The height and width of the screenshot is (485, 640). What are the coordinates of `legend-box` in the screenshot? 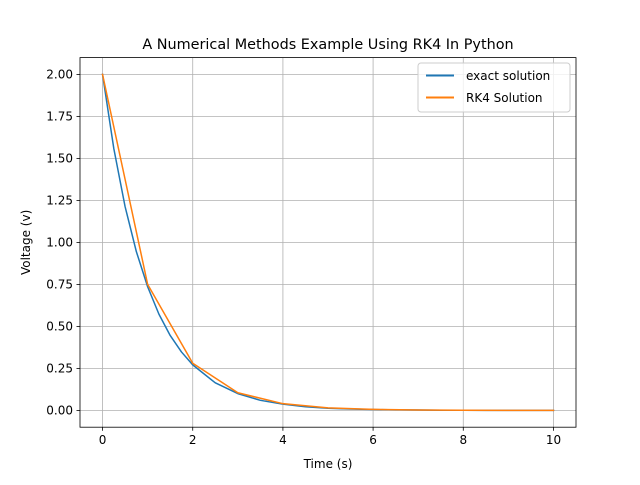 It's located at (494, 87).